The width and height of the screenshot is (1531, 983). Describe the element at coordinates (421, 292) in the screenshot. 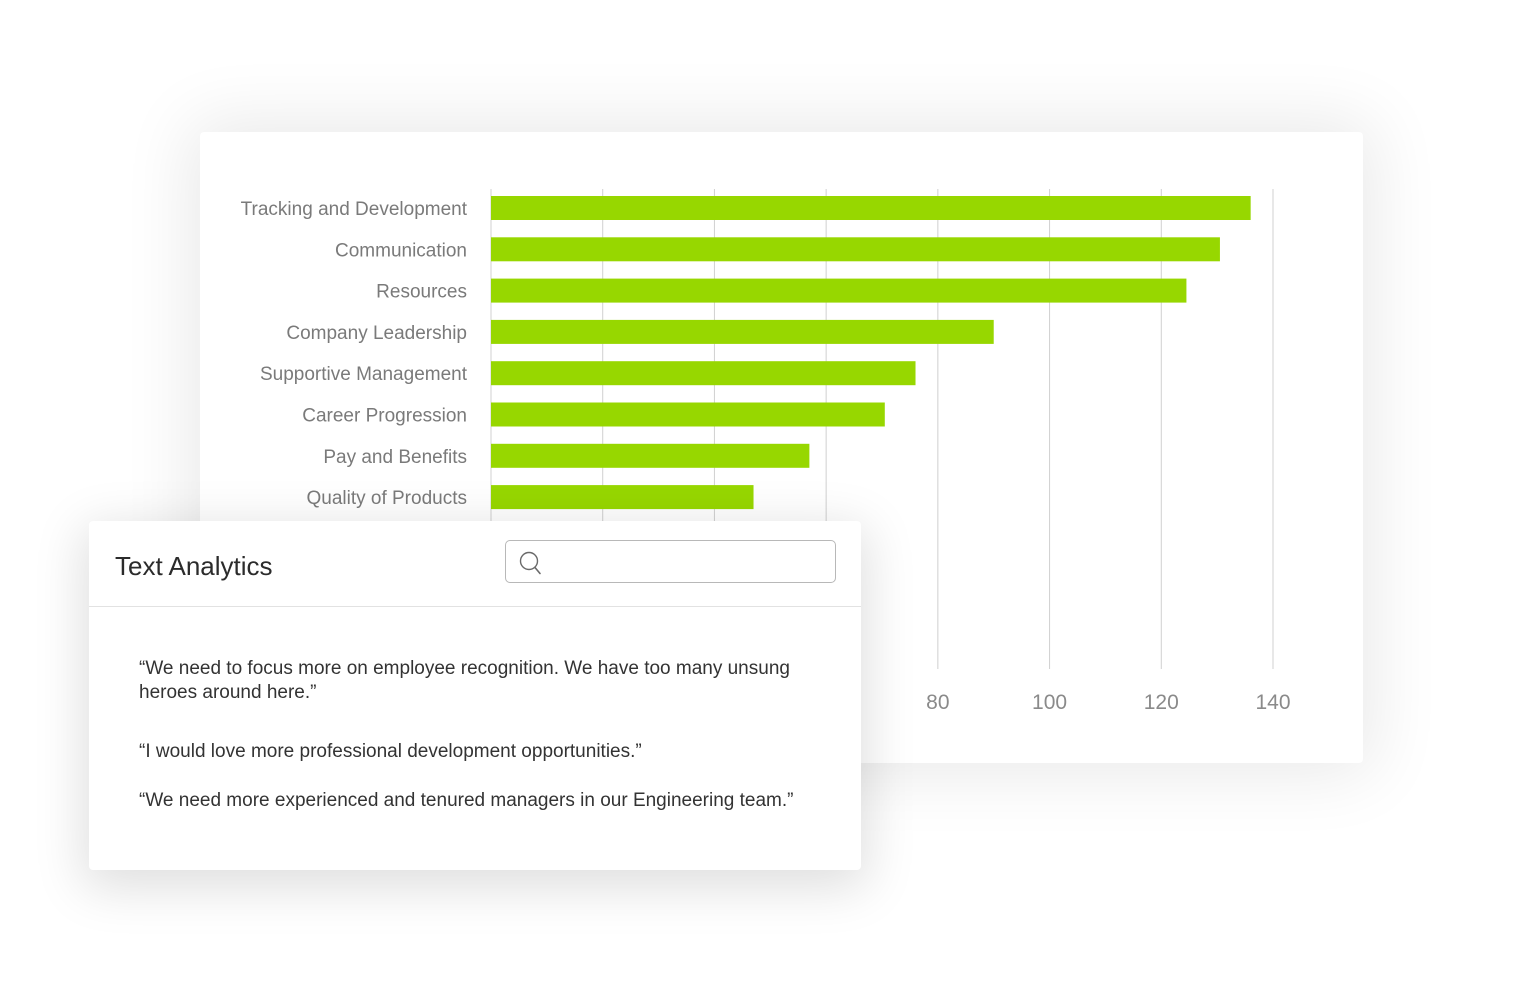

I see `category-label: Resources` at that location.